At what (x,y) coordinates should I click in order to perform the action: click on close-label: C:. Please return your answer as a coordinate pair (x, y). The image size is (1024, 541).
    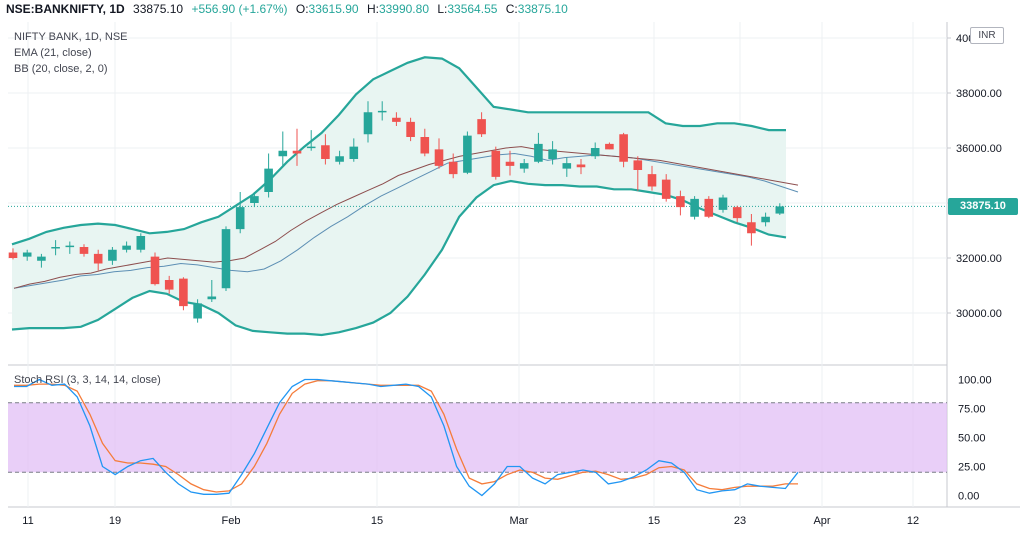
    Looking at the image, I should click on (511, 9).